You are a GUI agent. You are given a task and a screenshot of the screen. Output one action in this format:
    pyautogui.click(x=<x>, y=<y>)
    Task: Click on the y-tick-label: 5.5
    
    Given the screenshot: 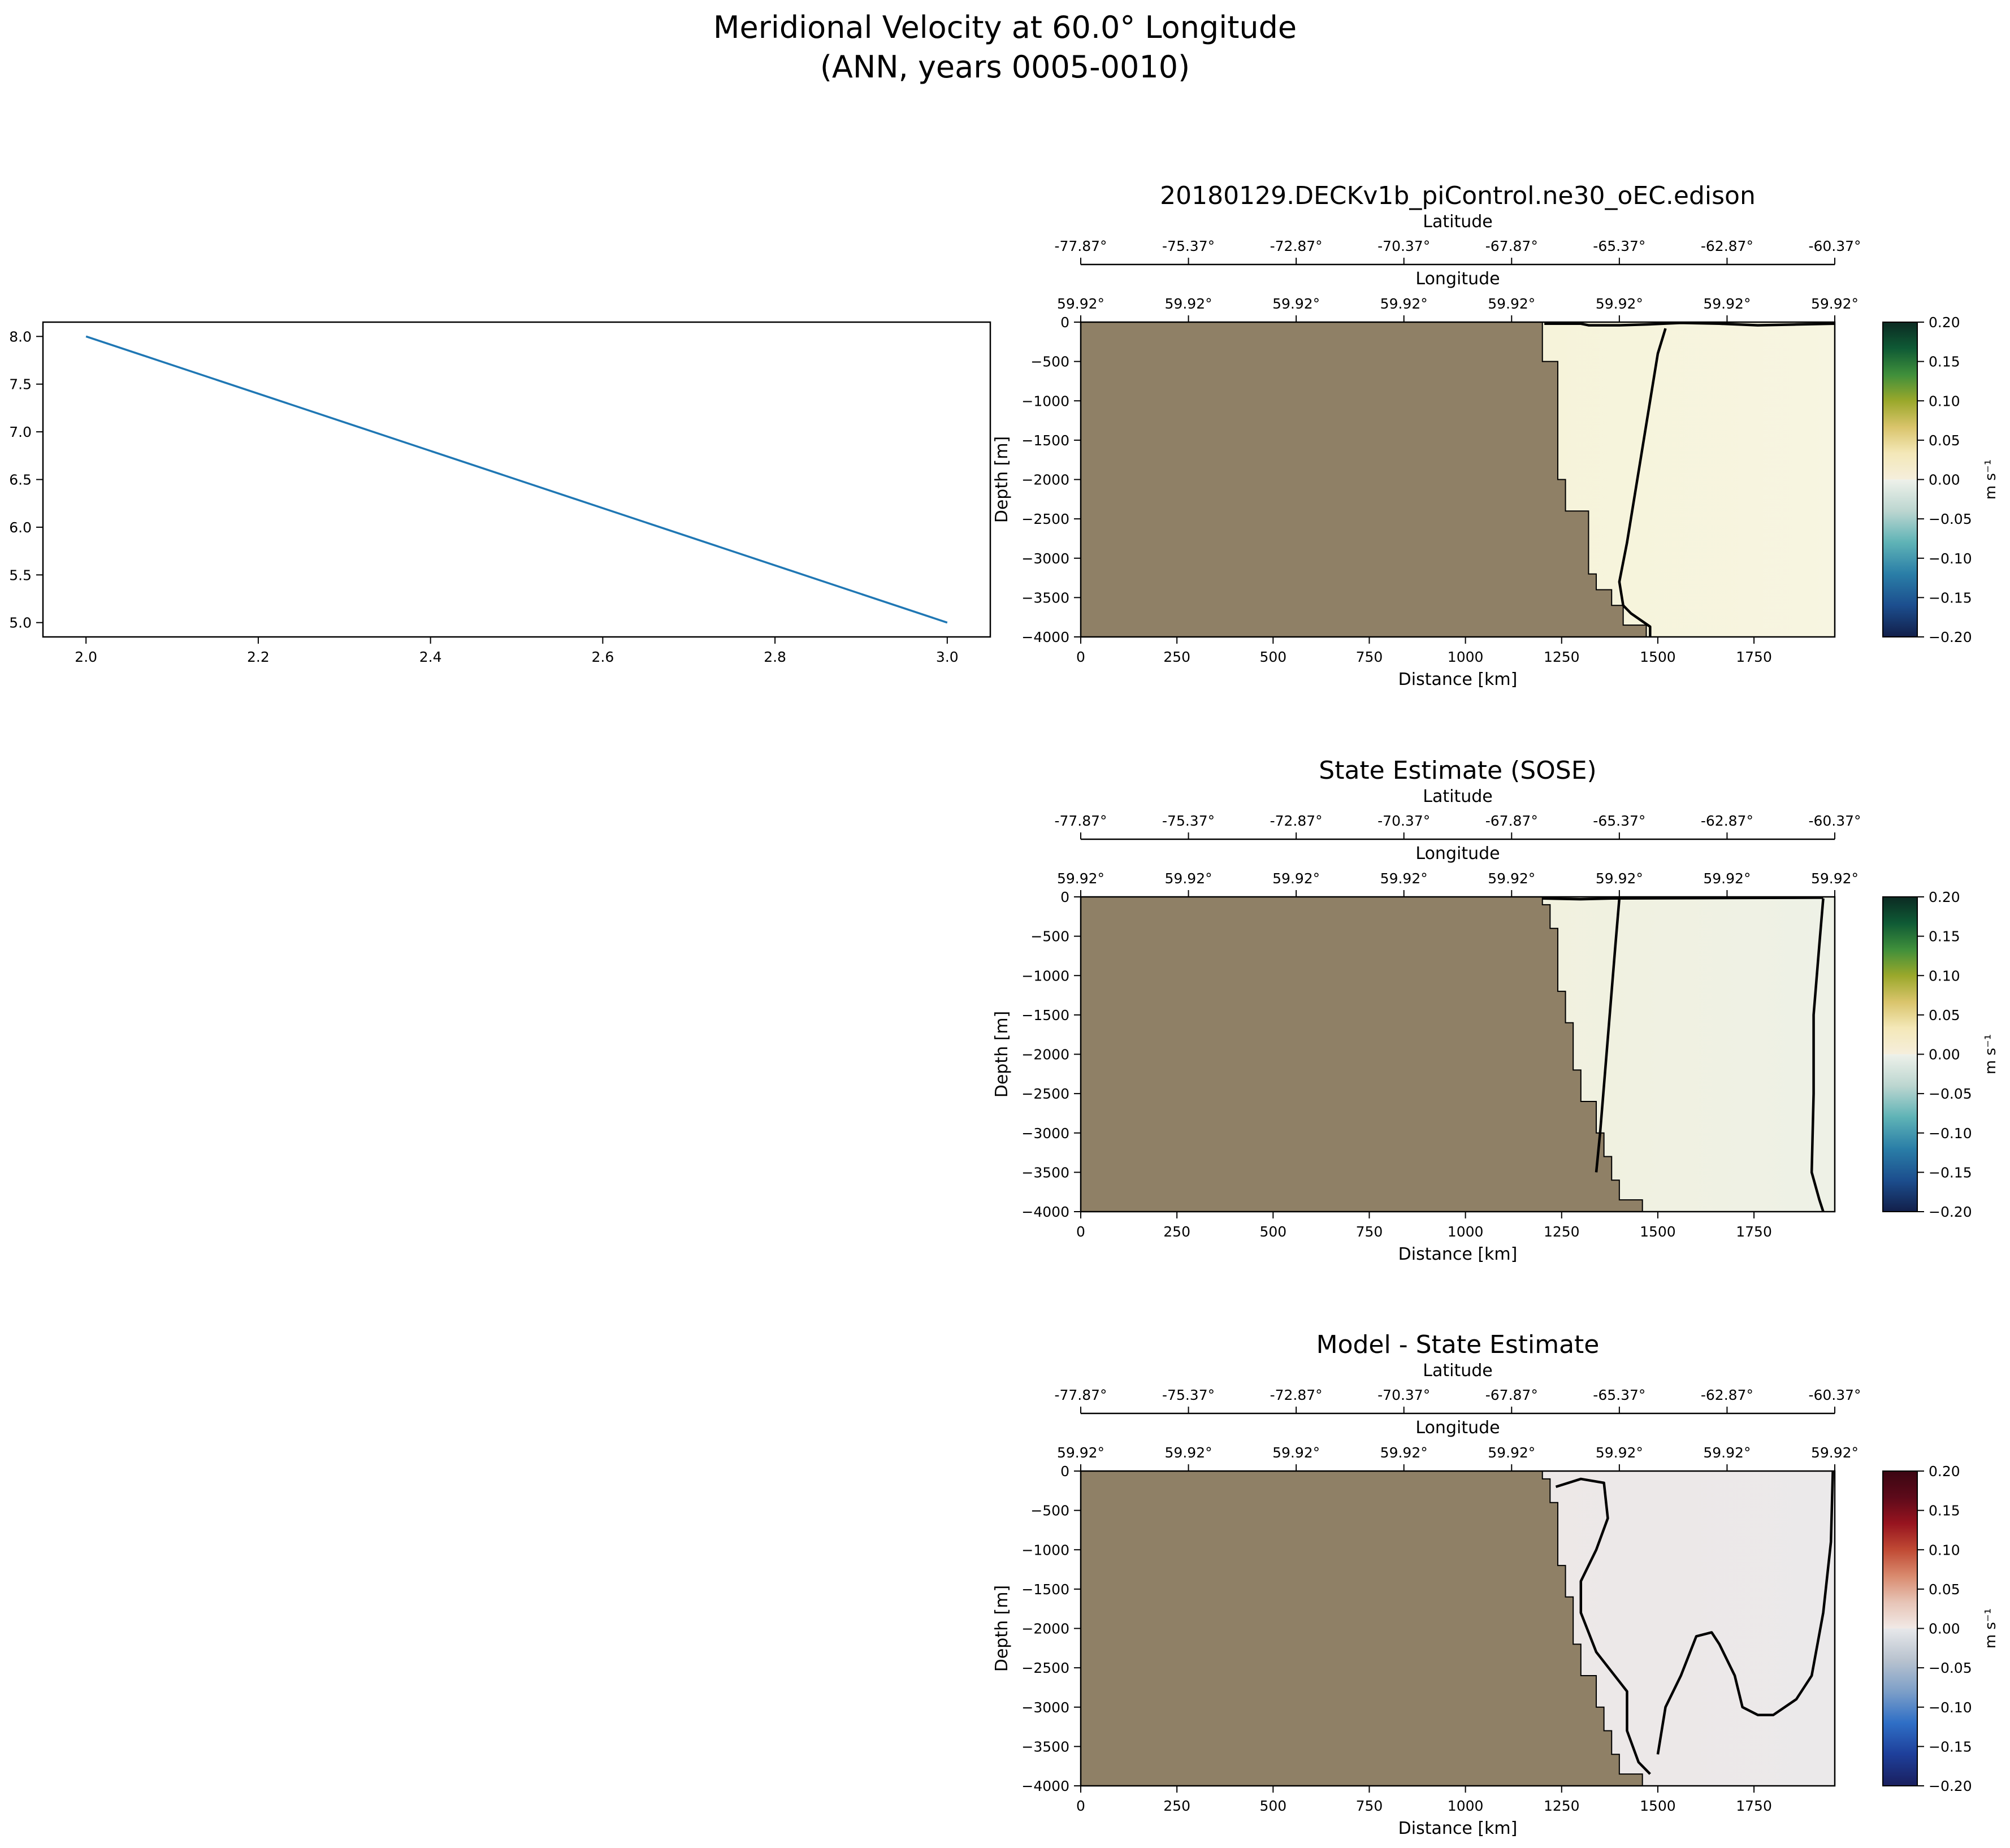 What is the action you would take?
    pyautogui.click(x=20, y=575)
    